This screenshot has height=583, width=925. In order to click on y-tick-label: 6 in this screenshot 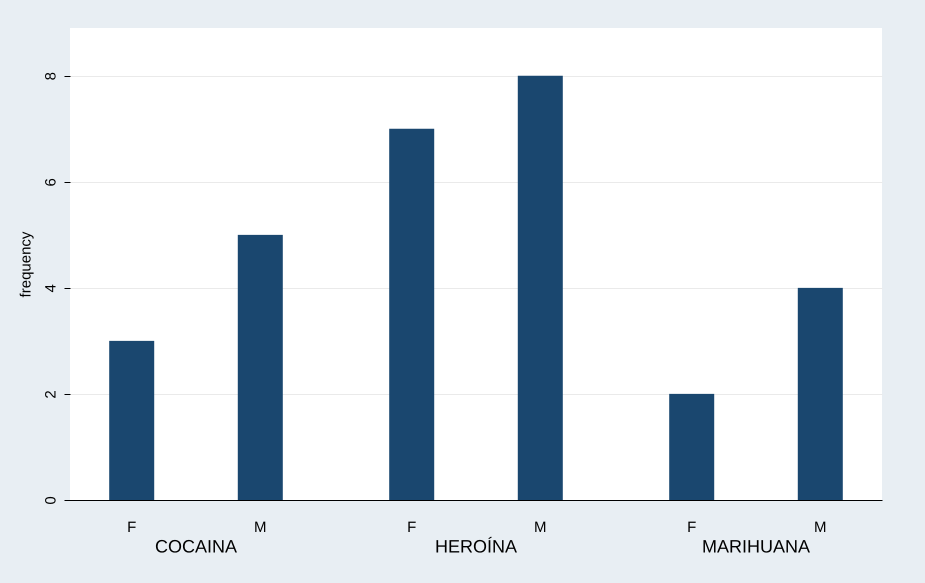, I will do `click(51, 182)`.